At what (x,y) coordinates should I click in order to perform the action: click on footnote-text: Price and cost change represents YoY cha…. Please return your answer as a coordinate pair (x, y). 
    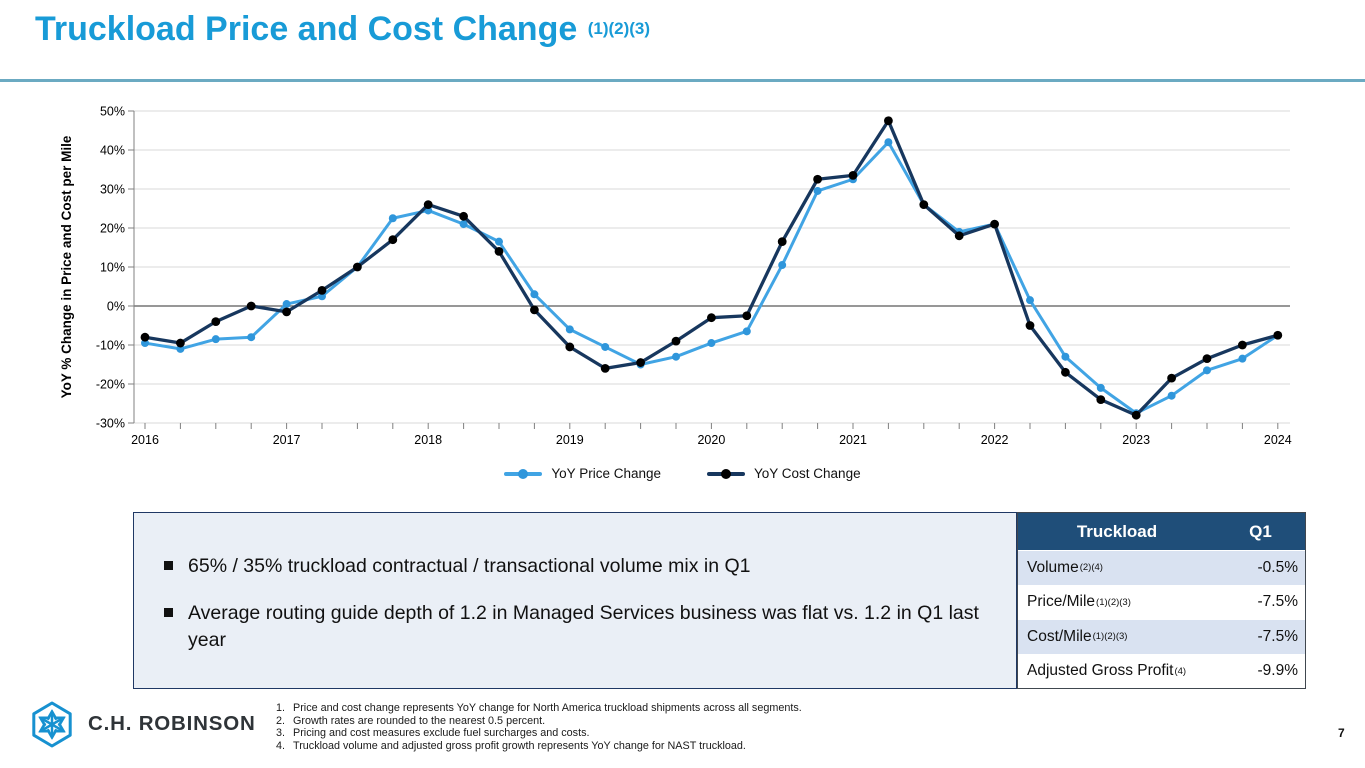
    Looking at the image, I should click on (547, 708).